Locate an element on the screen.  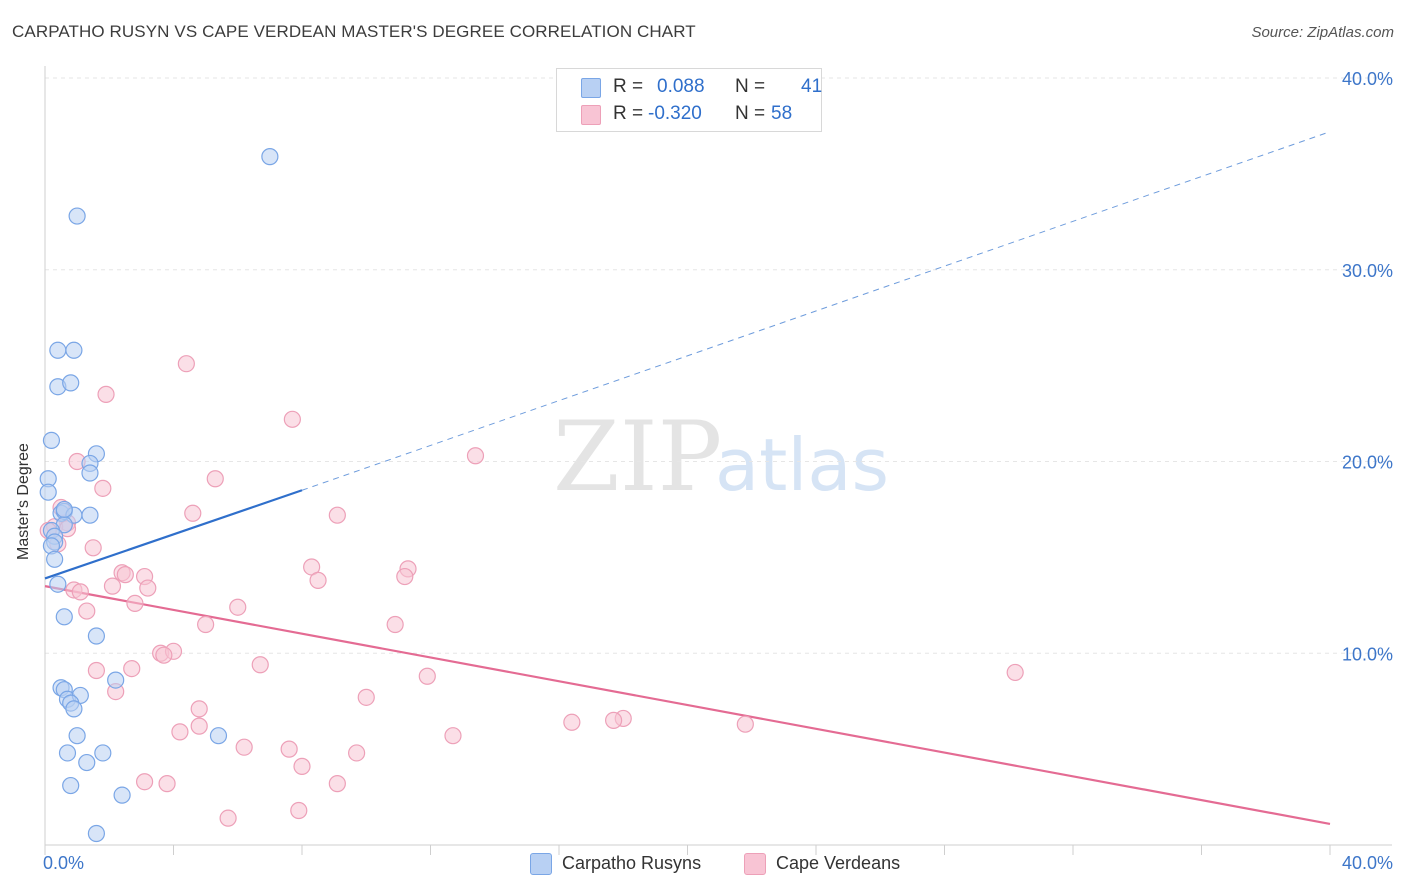
legend-series-label: Cape Verdeans is located at coordinates (838, 863).